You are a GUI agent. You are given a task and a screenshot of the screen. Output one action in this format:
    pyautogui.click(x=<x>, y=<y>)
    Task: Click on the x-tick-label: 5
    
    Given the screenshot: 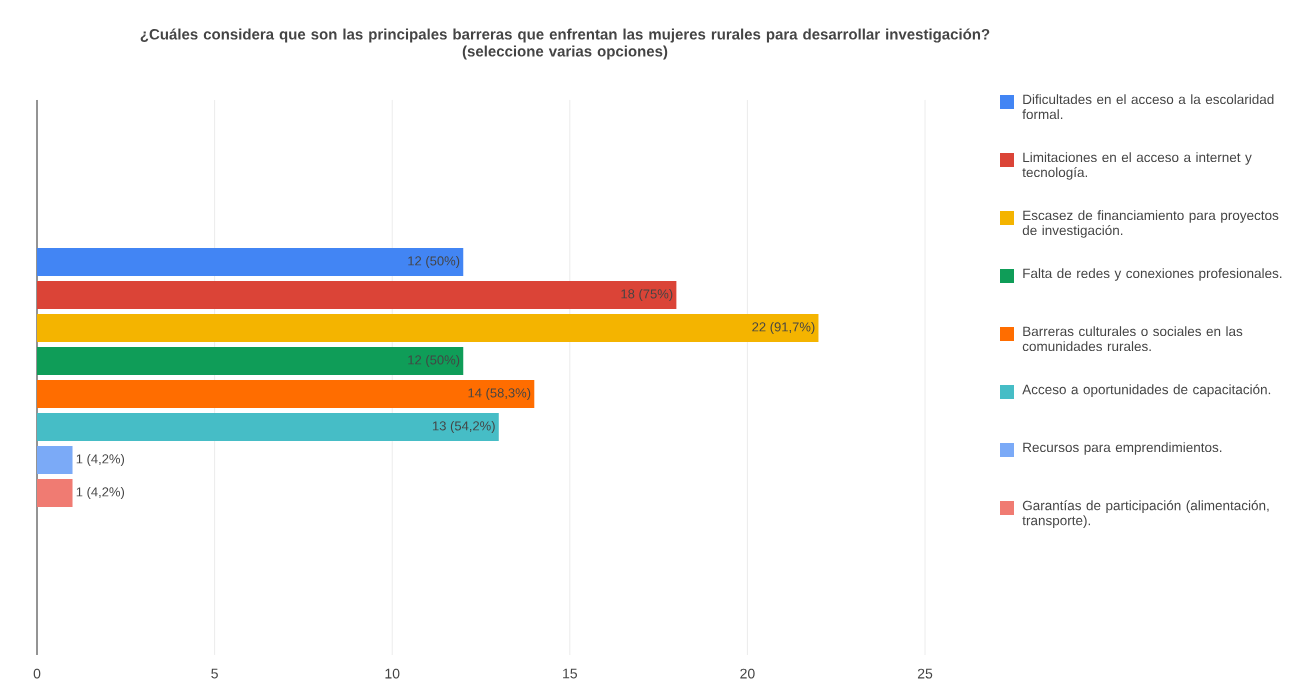 What is the action you would take?
    pyautogui.click(x=214, y=673)
    